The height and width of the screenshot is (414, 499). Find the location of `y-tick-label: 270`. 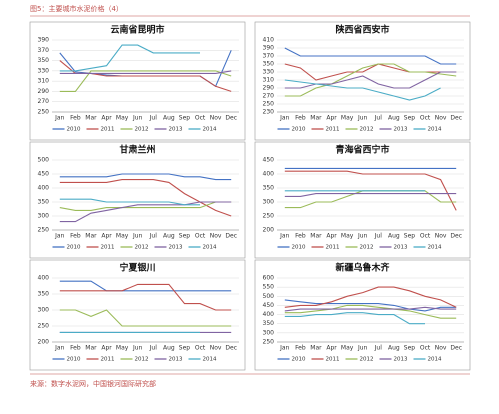

y-tick-label: 270 is located at coordinates (269, 96).